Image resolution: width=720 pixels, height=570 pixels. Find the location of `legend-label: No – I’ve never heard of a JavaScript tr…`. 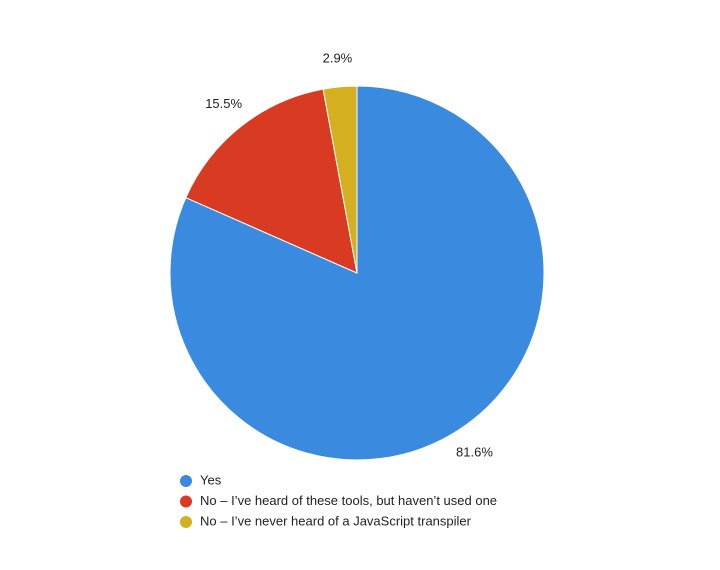

legend-label: No – I’ve never heard of a JavaScript tr… is located at coordinates (336, 520).